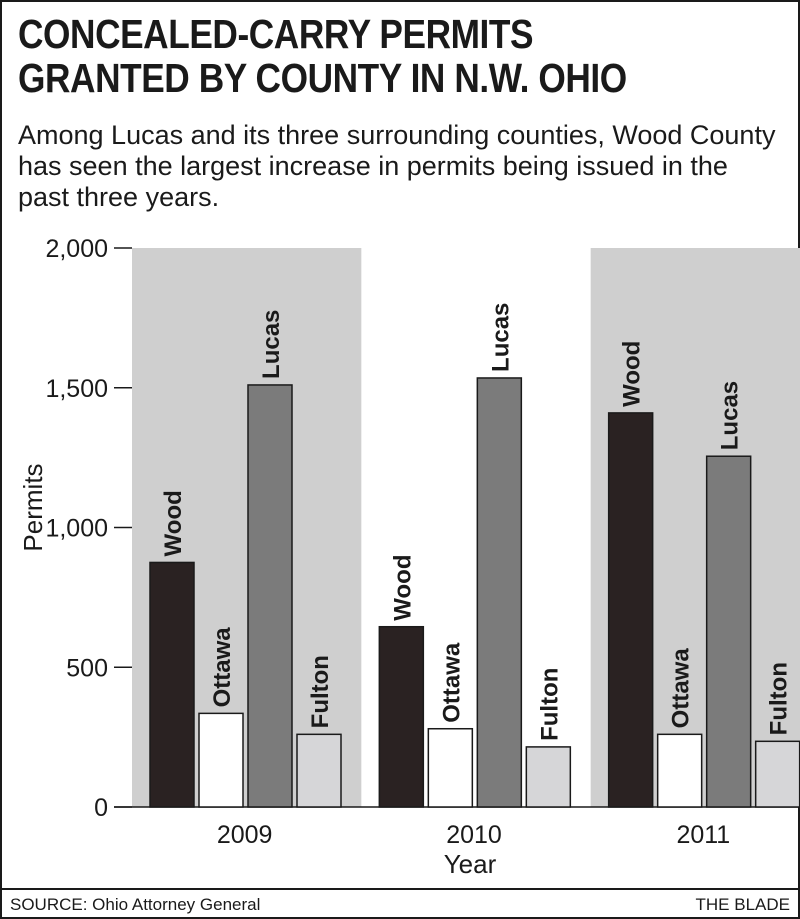 This screenshot has width=800, height=919. I want to click on bar-fulton-2009, so click(319, 770).